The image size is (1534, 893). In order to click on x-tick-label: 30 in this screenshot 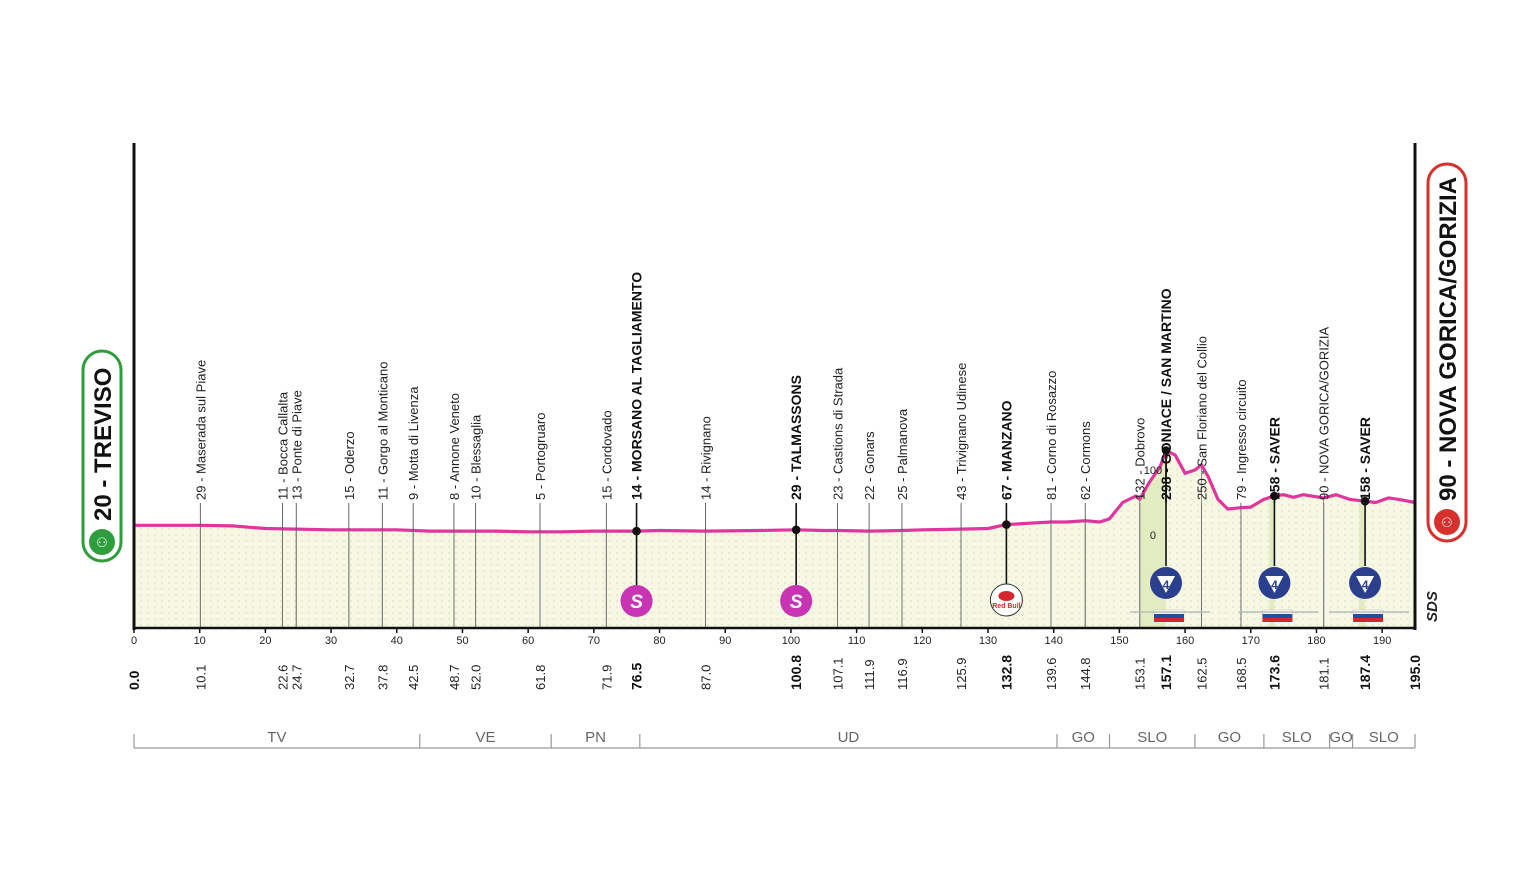, I will do `click(331, 641)`.